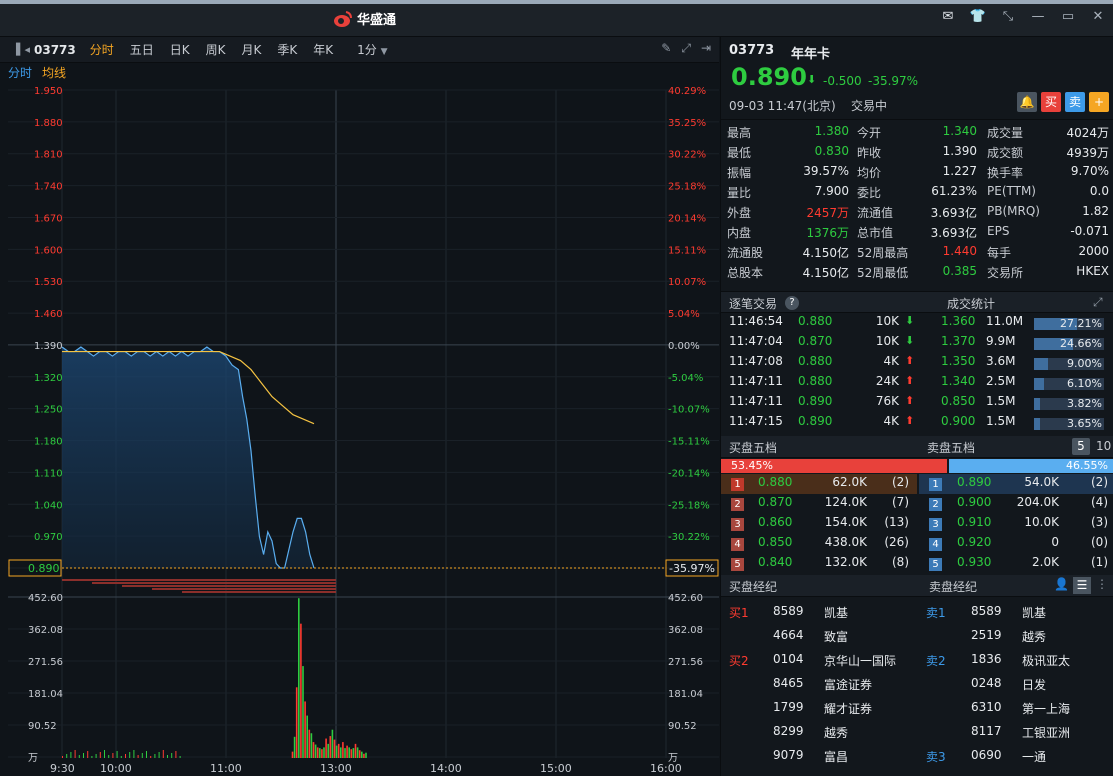  What do you see at coordinates (1075, 102) in the screenshot?
I see `sell-button: 卖` at bounding box center [1075, 102].